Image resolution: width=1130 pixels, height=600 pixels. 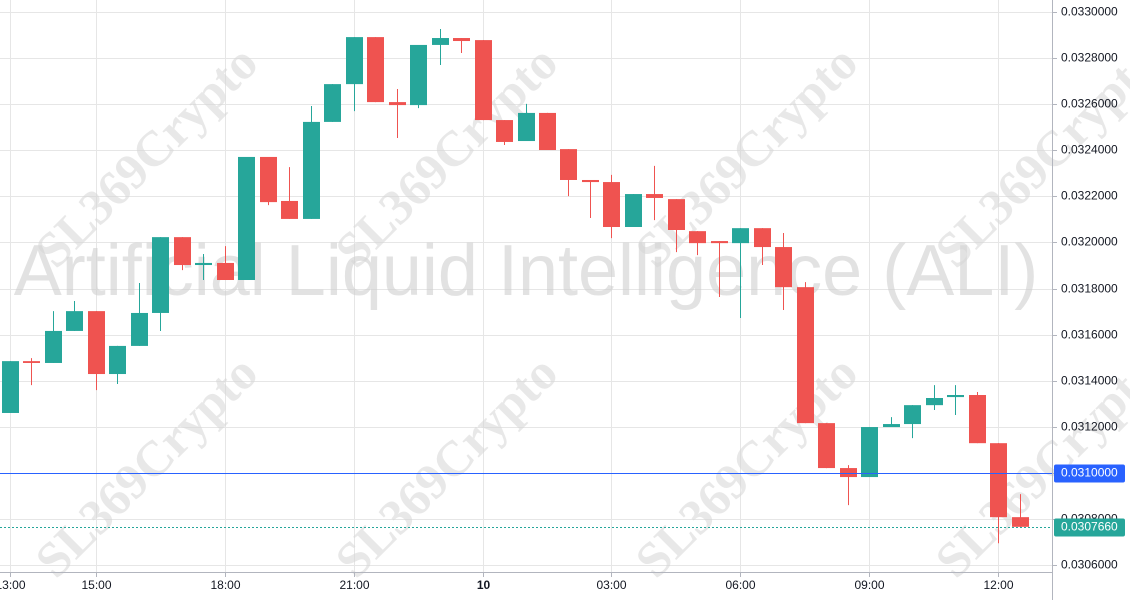 I want to click on x-tick-label: 13:00, so click(x=13, y=585).